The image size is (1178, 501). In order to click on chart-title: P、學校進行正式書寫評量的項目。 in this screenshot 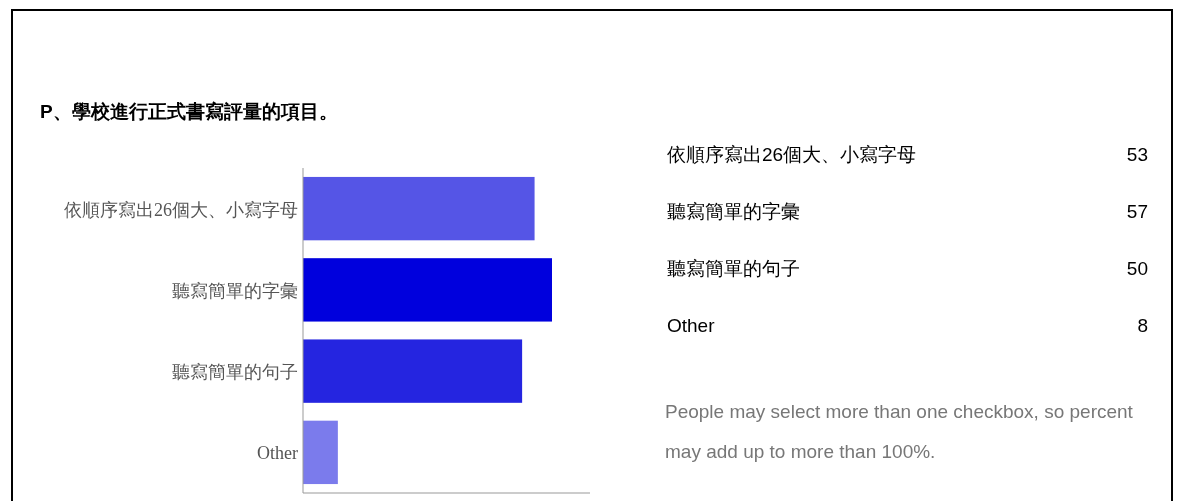, I will do `click(189, 111)`.